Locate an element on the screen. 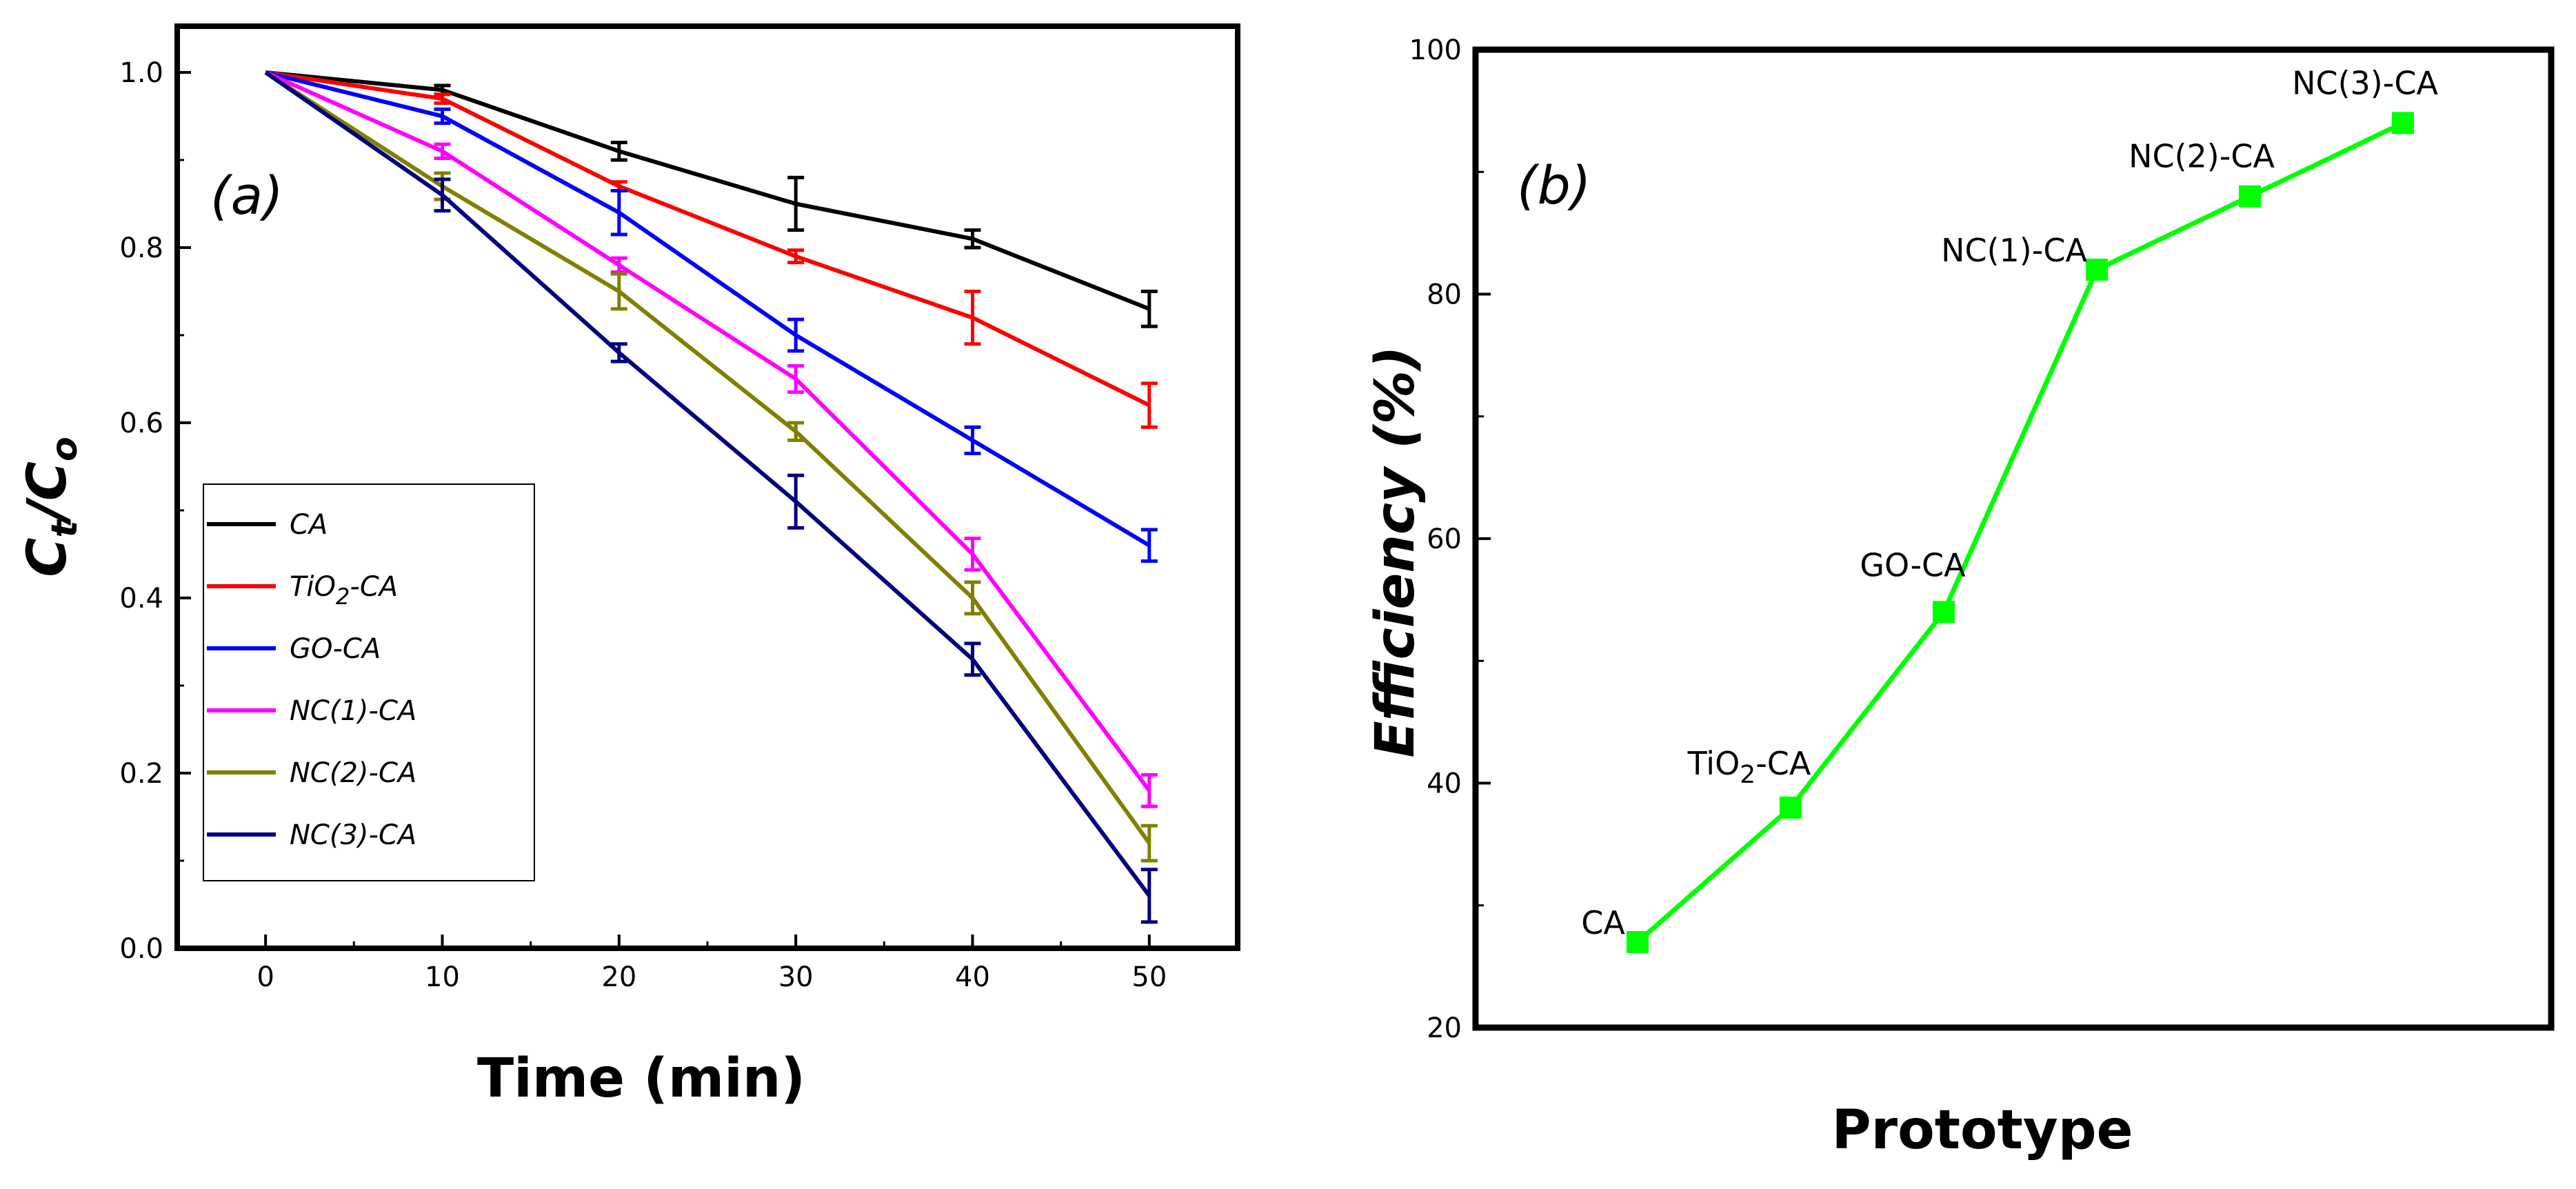  legend-label-NC(3)-CA: NC(3)-CA is located at coordinates (353, 835).